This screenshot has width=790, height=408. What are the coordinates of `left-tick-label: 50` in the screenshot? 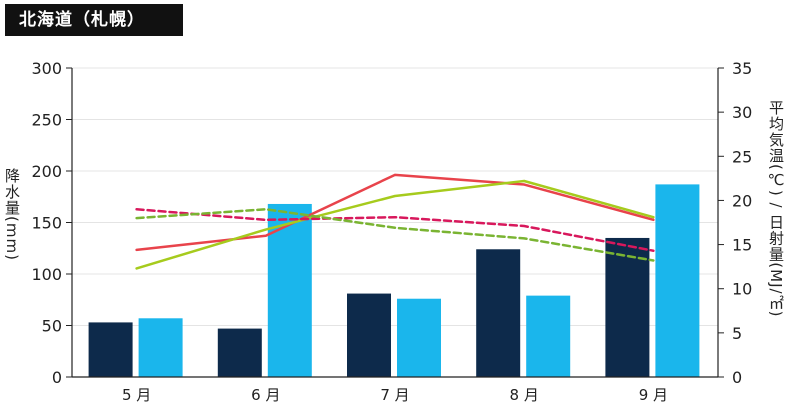 It's located at (52, 326).